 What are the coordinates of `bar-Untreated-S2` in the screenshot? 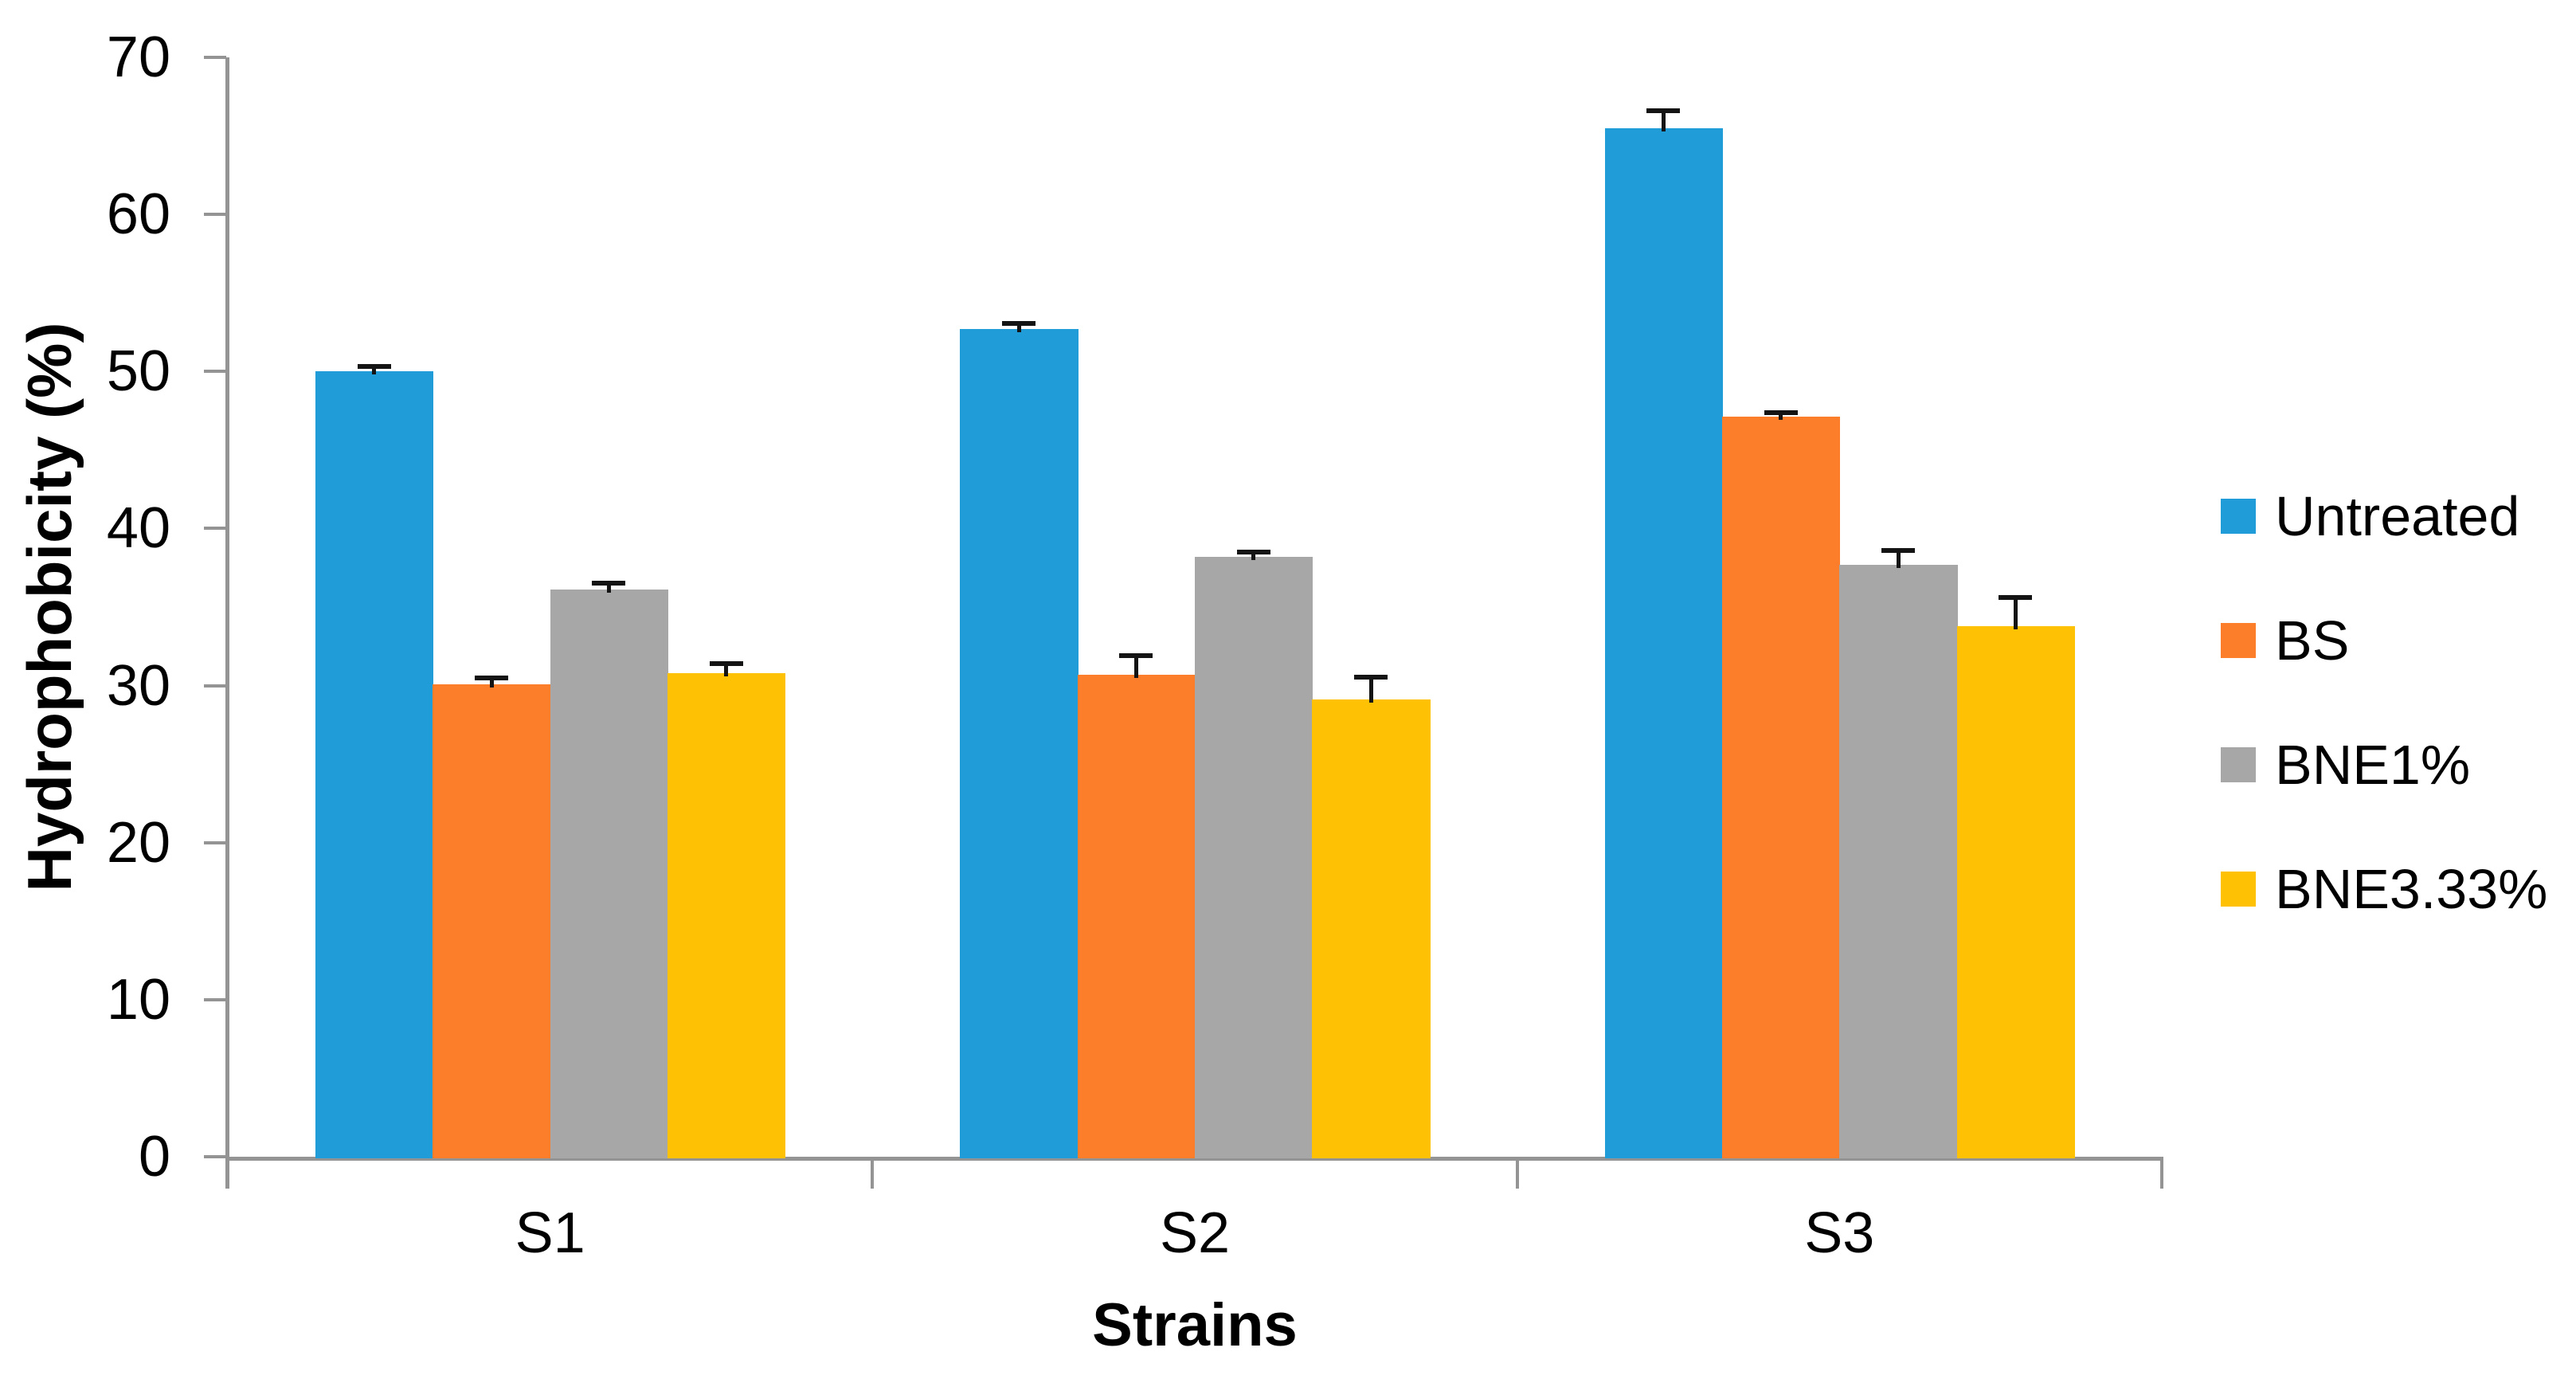 It's located at (1019, 743).